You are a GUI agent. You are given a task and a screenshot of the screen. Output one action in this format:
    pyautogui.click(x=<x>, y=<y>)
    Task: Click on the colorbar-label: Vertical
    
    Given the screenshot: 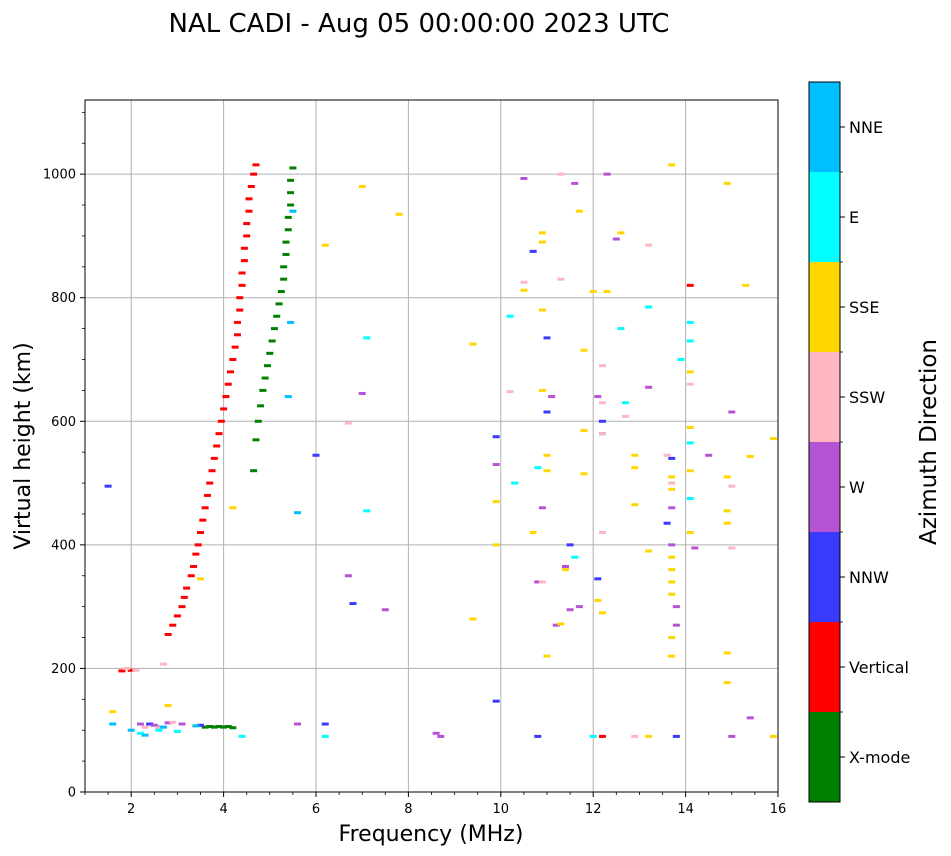 What is the action you would take?
    pyautogui.click(x=879, y=667)
    